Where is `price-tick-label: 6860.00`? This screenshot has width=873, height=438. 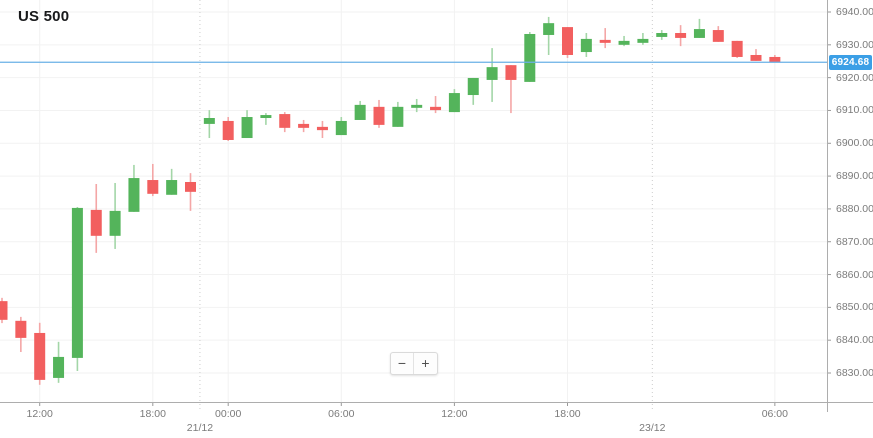
price-tick-label: 6860.00 is located at coordinates (854, 274).